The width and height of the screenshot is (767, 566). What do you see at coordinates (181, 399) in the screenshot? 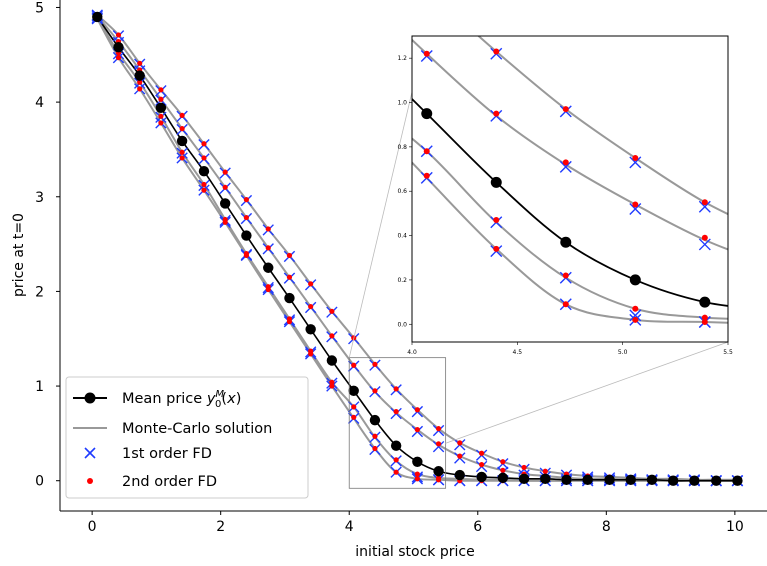
I see `legend-mean-label: Mean price yM 0(x)` at bounding box center [181, 399].